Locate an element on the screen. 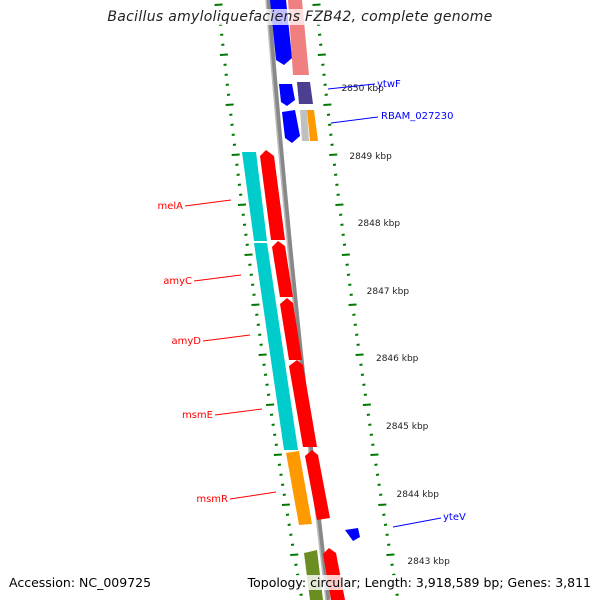  label-msmR: msmR is located at coordinates (212, 499).